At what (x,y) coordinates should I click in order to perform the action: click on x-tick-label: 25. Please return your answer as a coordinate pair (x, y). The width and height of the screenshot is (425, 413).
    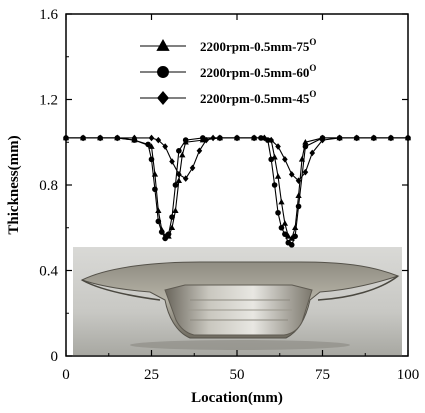
    Looking at the image, I should click on (151, 375).